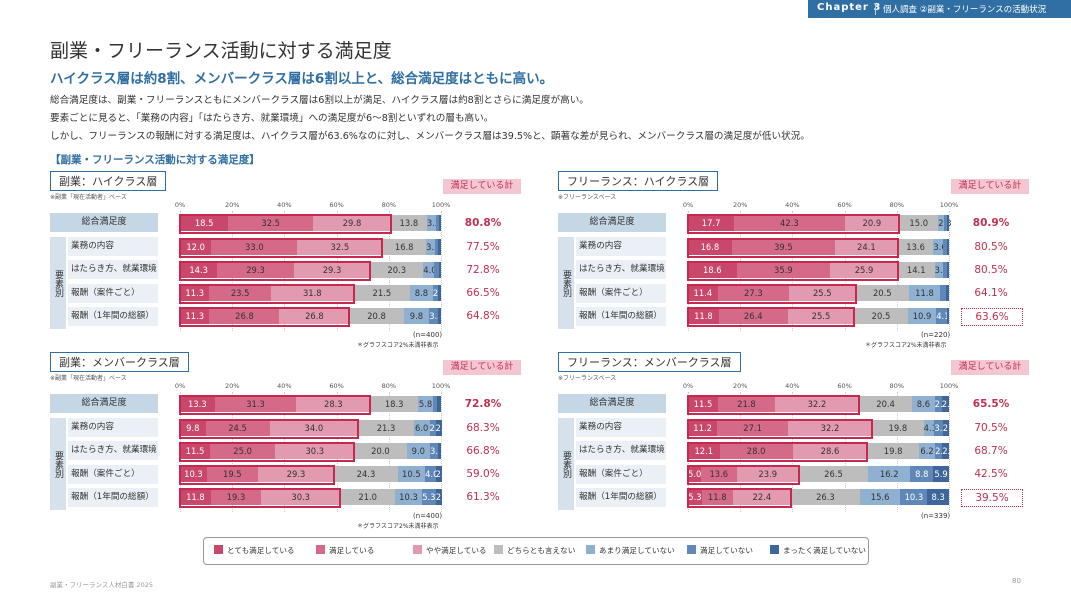  Describe the element at coordinates (196, 246) in the screenshot. I see `bar-segment: 12.0` at that location.